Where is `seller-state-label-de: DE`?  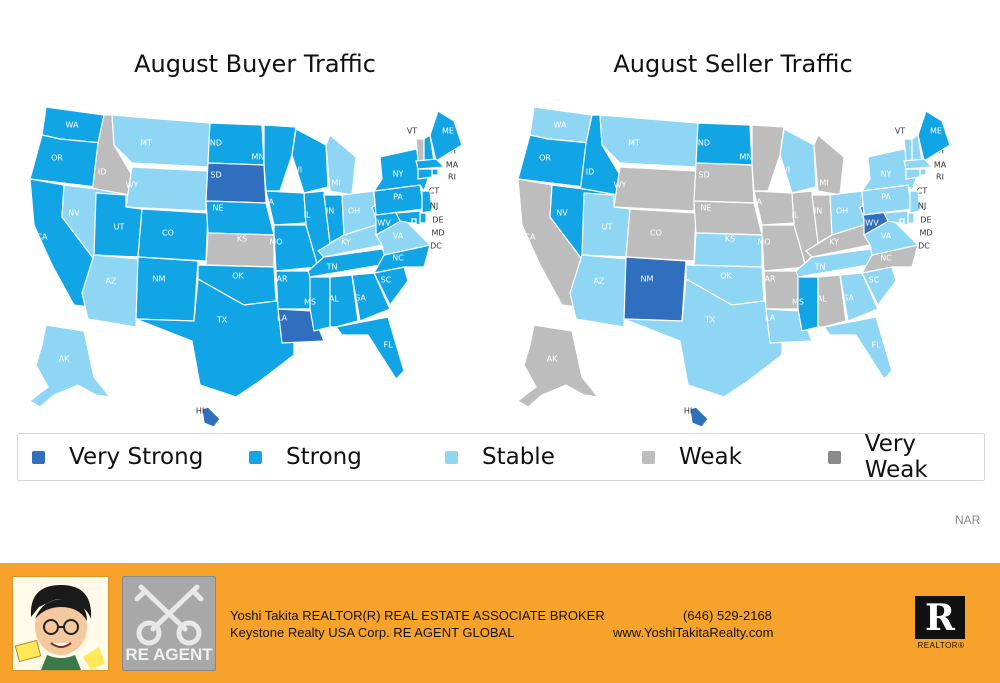 seller-state-label-de: DE is located at coordinates (925, 220).